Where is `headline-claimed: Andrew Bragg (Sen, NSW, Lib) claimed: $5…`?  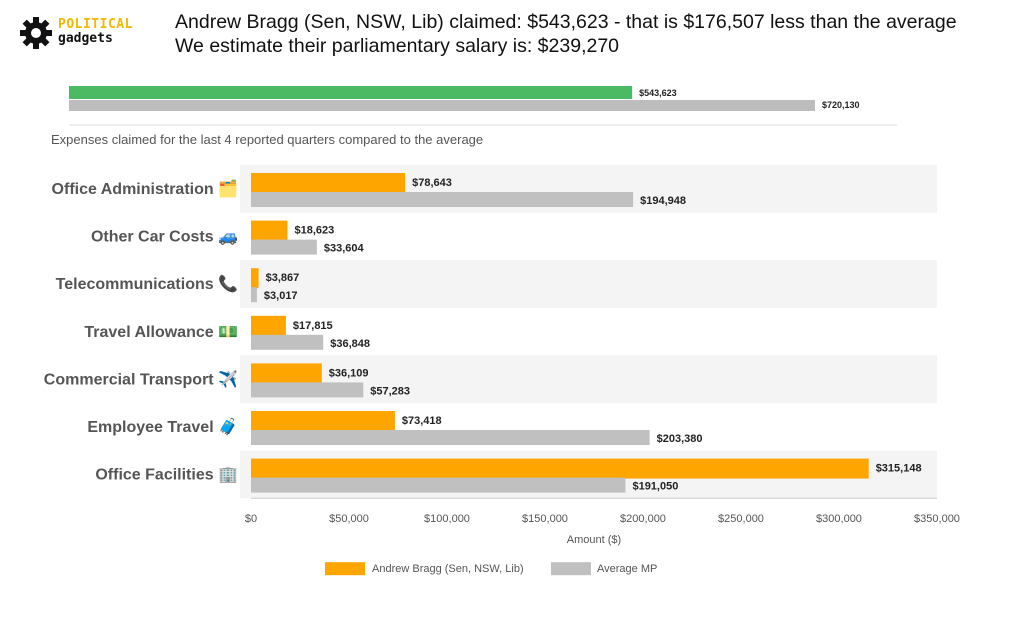 headline-claimed: Andrew Bragg (Sen, NSW, Lib) claimed: $5… is located at coordinates (566, 22).